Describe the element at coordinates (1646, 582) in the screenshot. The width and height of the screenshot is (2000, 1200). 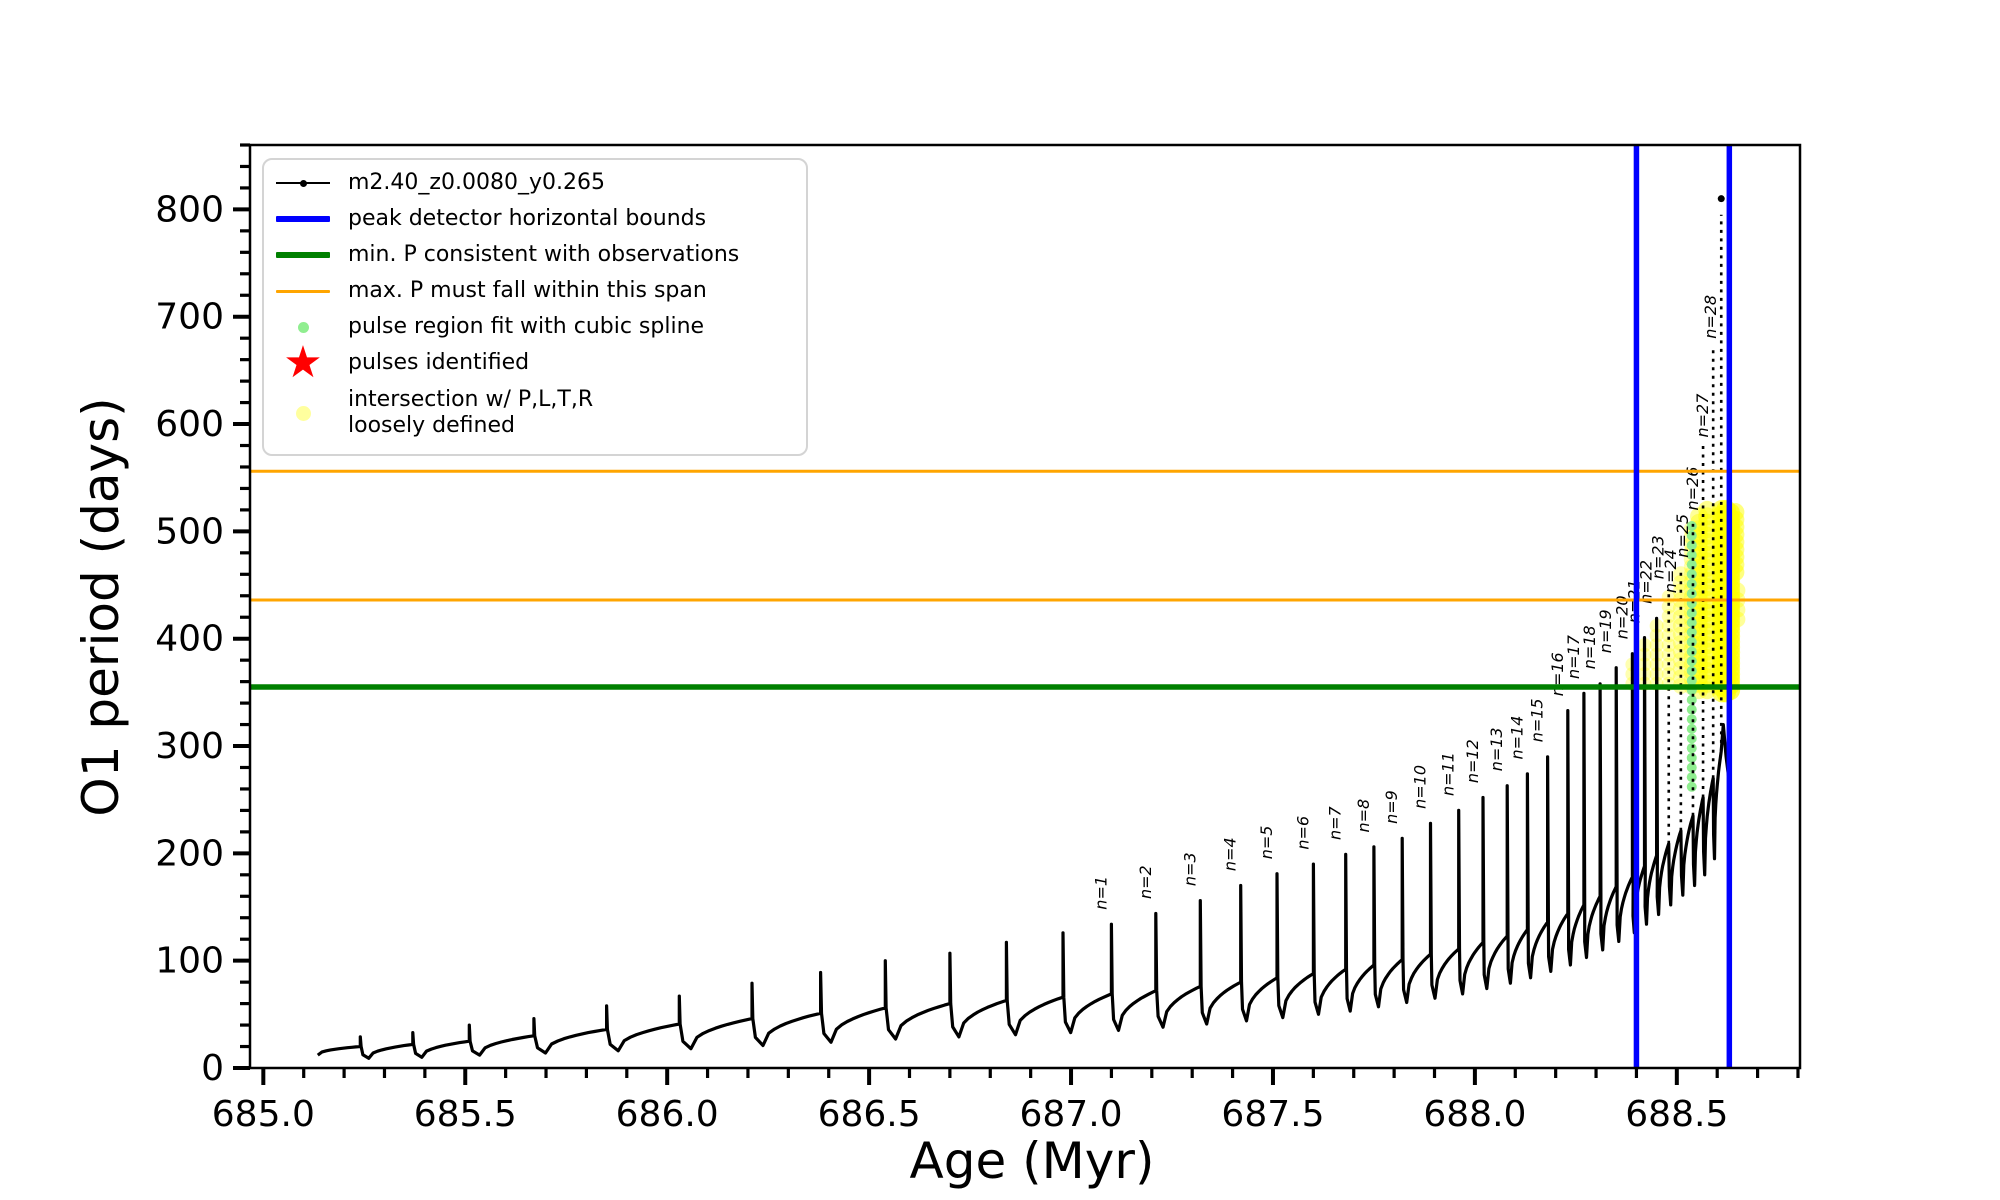
I see `pulse-label: n=22` at that location.